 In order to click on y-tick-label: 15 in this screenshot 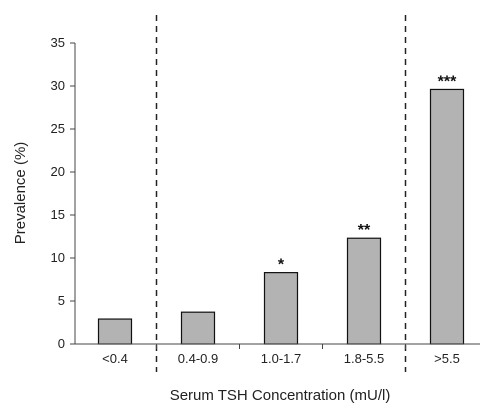, I will do `click(58, 214)`.